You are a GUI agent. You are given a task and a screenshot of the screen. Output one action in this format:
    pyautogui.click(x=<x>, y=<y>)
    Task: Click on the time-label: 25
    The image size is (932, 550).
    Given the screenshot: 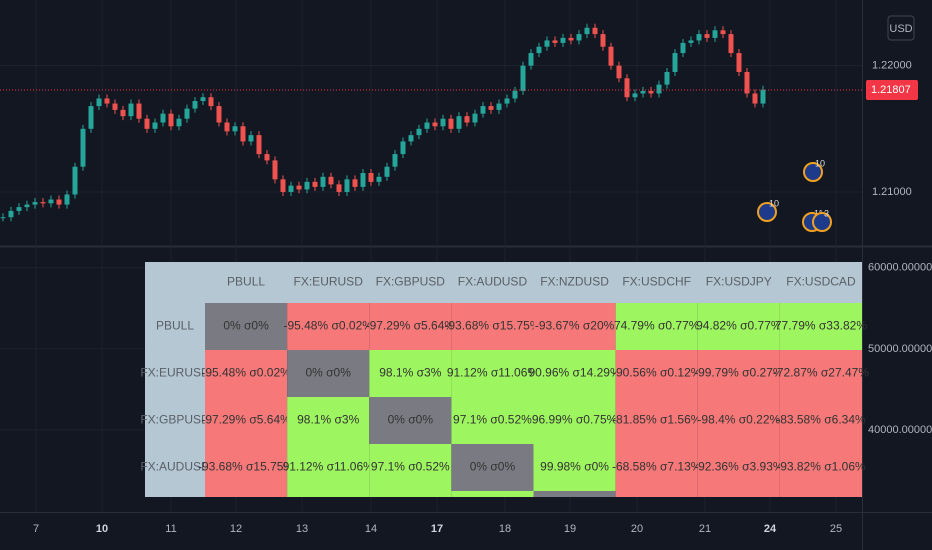 What is the action you would take?
    pyautogui.click(x=836, y=529)
    